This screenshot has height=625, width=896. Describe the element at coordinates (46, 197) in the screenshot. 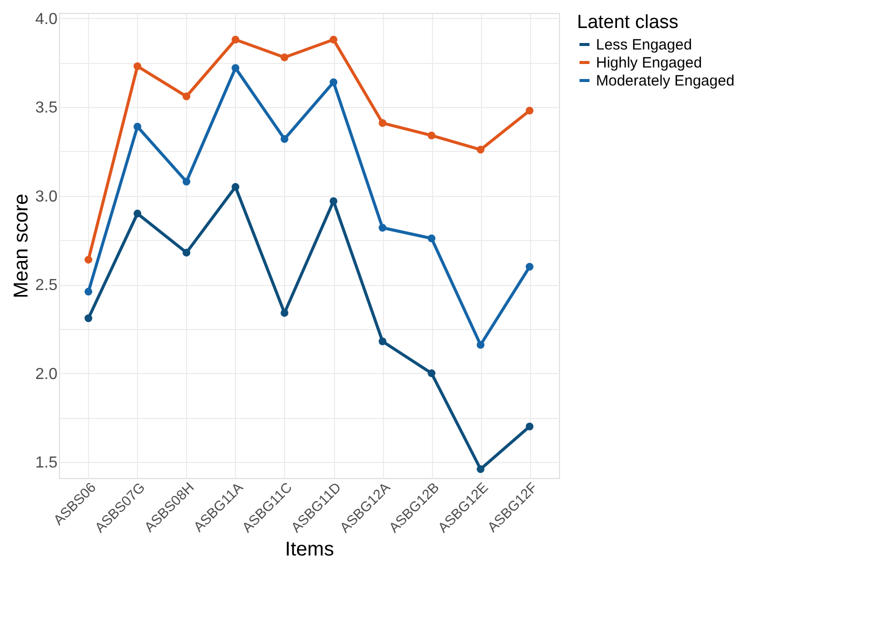

I see `y-tick-label: 3.0` at that location.